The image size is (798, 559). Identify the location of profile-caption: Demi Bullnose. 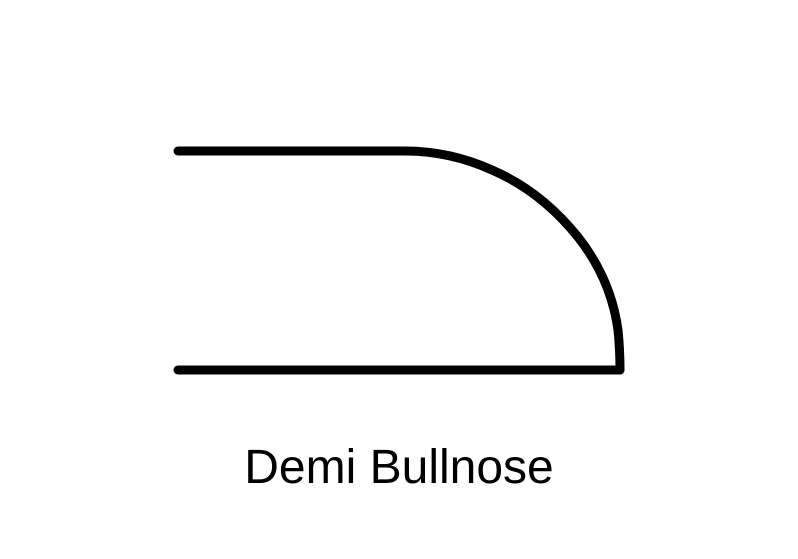
(399, 467).